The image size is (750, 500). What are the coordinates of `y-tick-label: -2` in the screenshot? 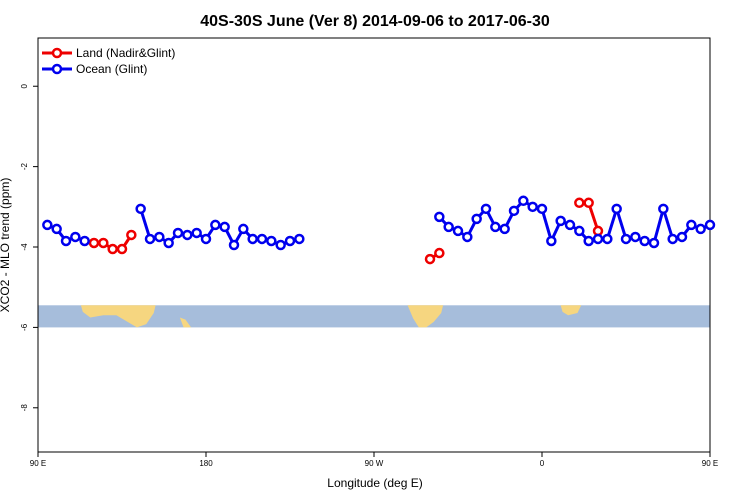 It's located at (24, 167).